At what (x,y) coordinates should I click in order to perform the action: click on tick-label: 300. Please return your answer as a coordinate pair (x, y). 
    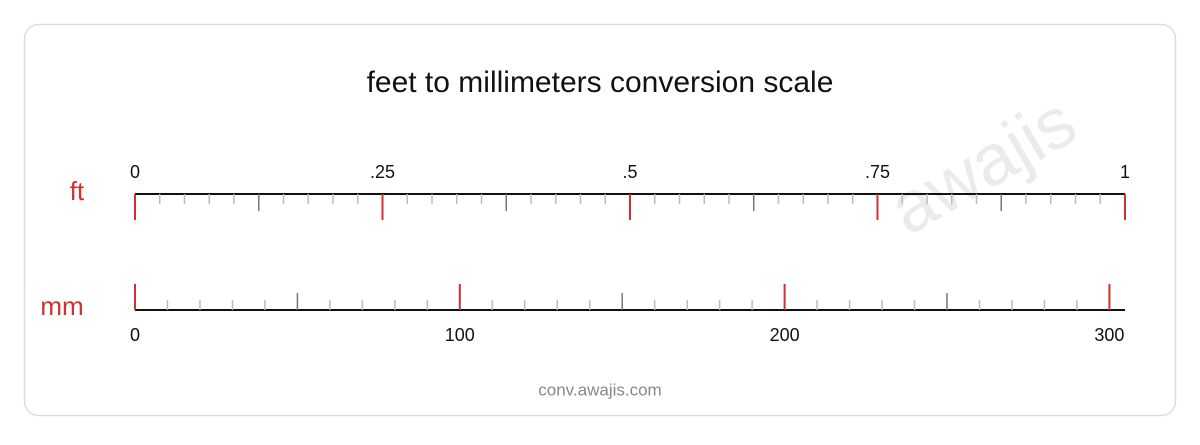
    Looking at the image, I should click on (1109, 335).